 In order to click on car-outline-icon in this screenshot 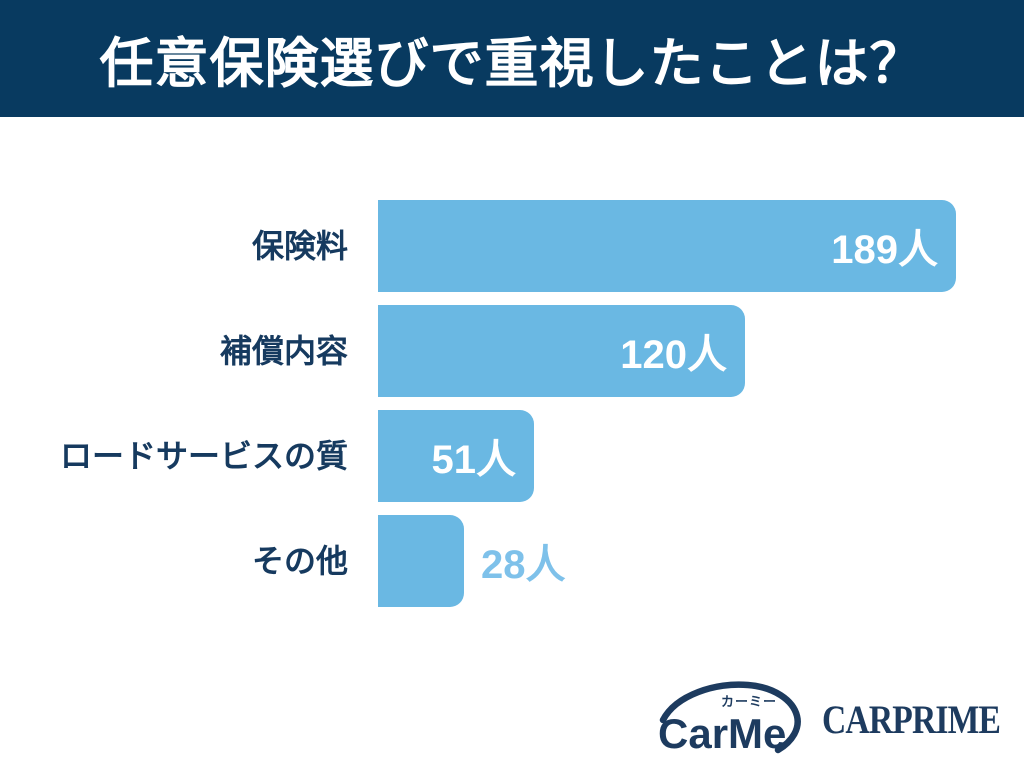, I will do `click(730, 717)`.